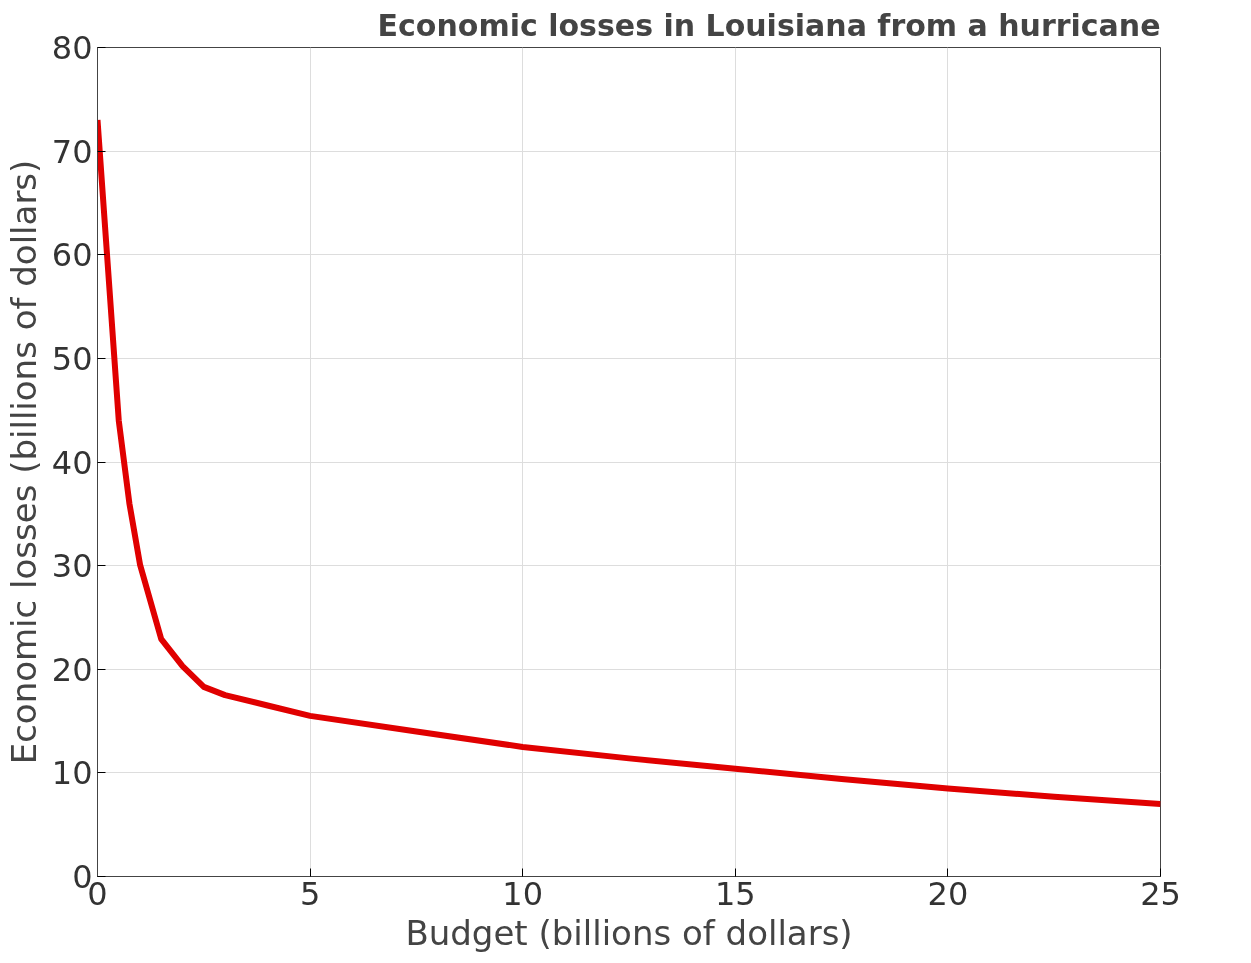 The height and width of the screenshot is (963, 1251). I want to click on y-tick-label: 40, so click(72, 462).